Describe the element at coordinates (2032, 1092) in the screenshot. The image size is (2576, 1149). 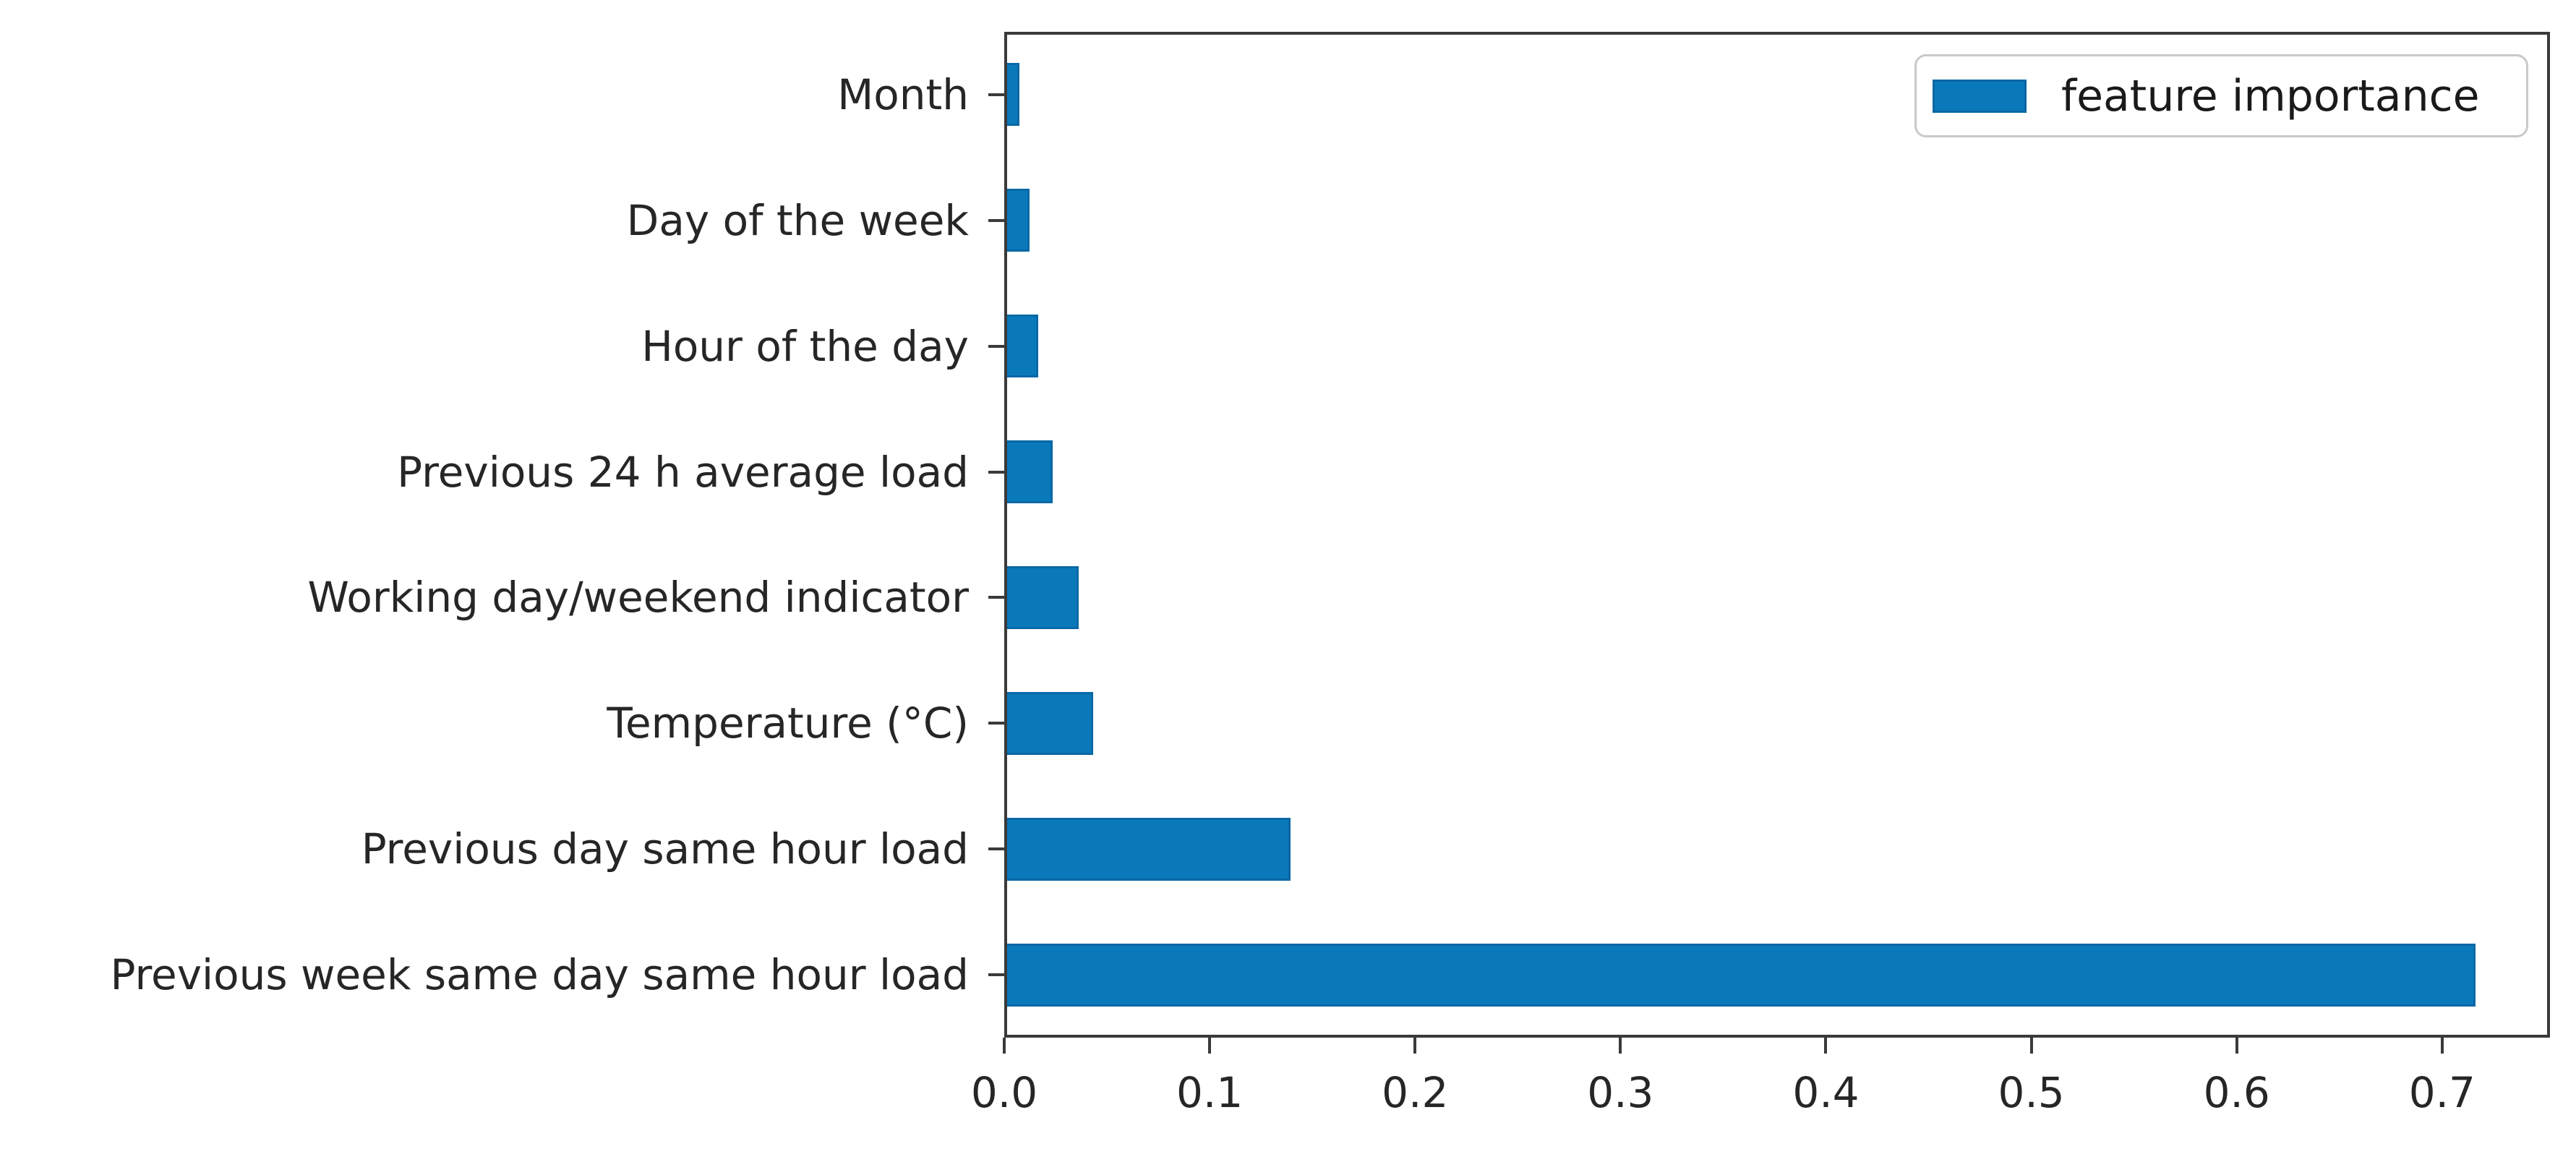
I see `x-tick-label: 0.5` at that location.